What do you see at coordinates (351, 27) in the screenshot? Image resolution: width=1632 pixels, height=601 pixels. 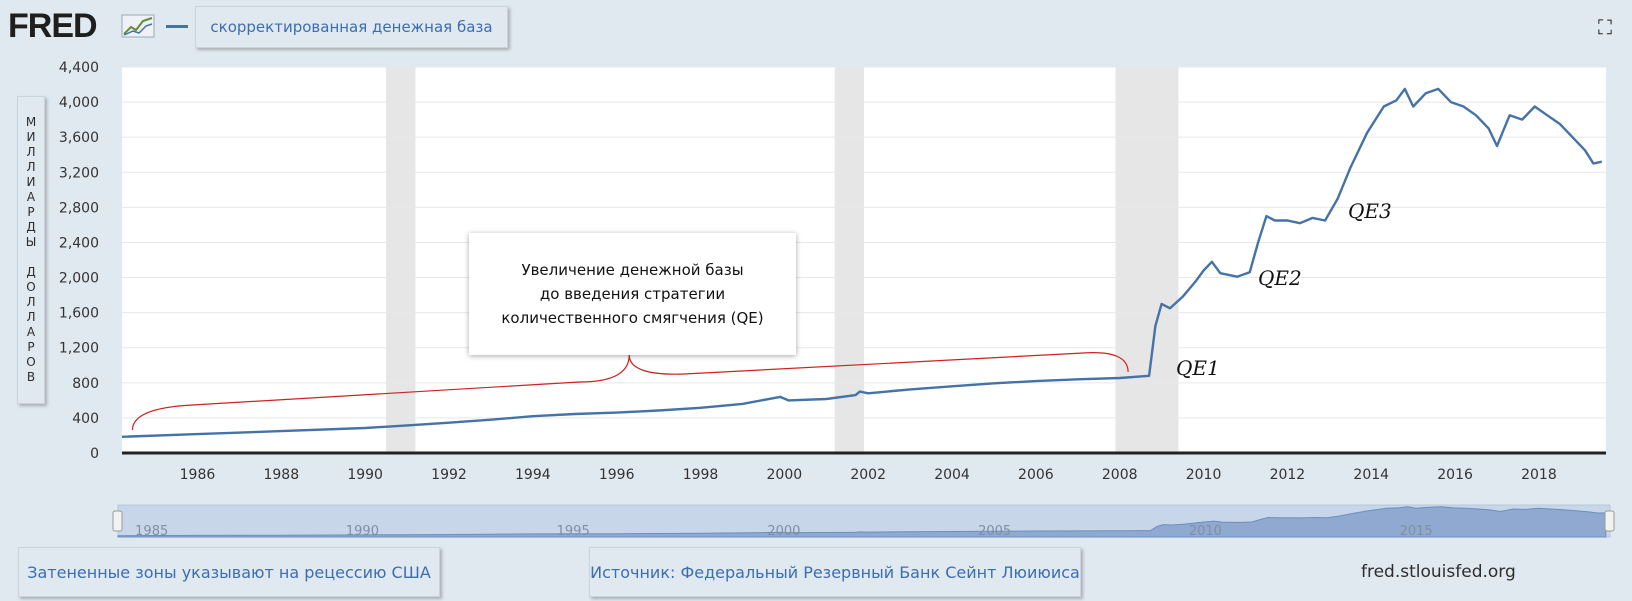 I see `series-legend-label: скорректированная денежная база` at bounding box center [351, 27].